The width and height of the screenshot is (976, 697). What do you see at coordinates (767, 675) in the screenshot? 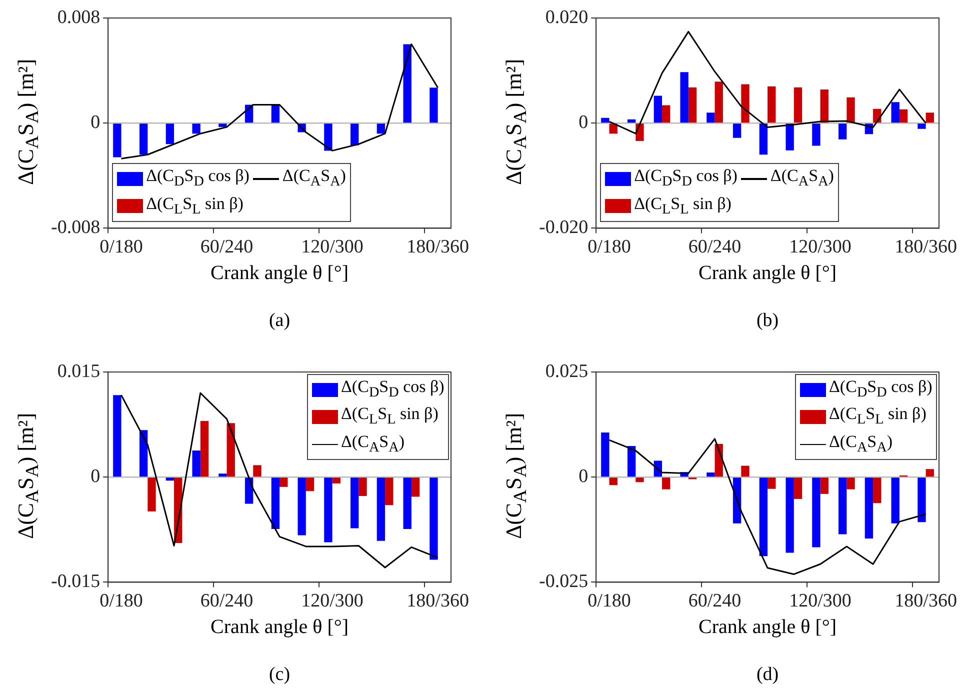
I see `text: (d)` at bounding box center [767, 675].